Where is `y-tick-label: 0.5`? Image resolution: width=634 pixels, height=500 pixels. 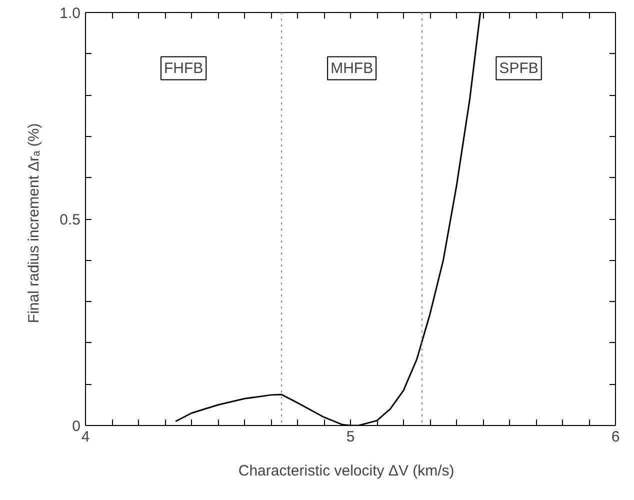 y-tick-label: 0.5 is located at coordinates (70, 220).